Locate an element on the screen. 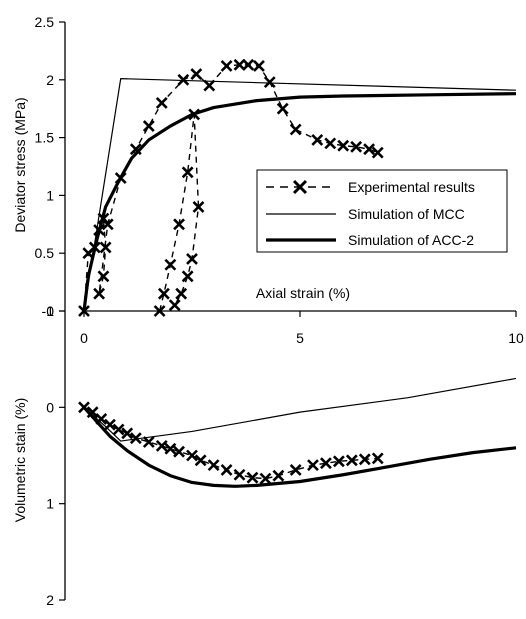 Image resolution: width=526 pixels, height=619 pixels. legend-item-acc2: Simulation of ACC-2 is located at coordinates (370, 240).